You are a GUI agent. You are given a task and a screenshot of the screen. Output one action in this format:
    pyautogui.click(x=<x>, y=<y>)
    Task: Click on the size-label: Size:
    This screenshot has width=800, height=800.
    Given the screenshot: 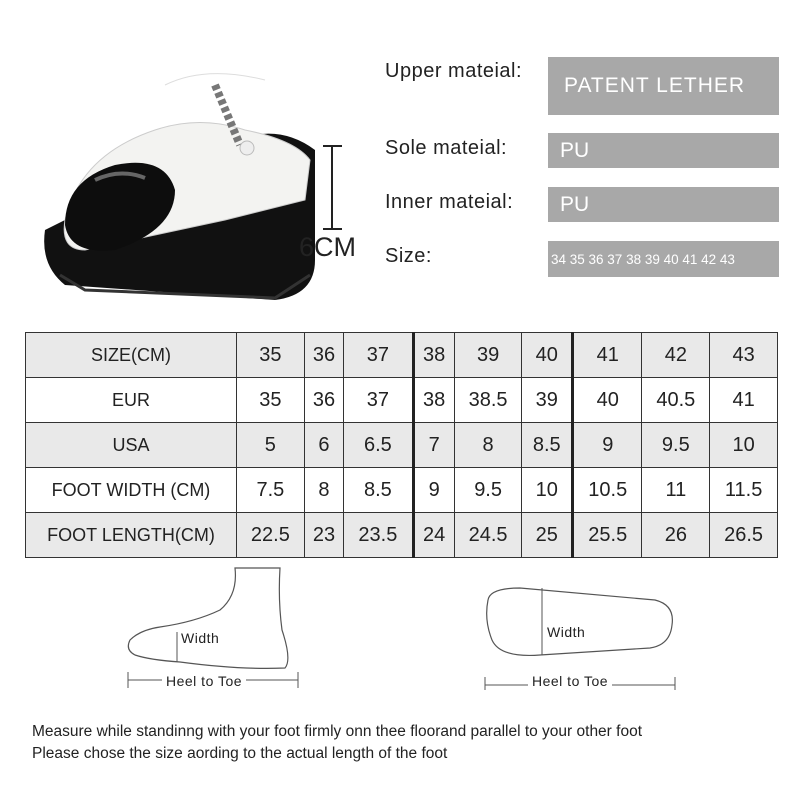 What is the action you would take?
    pyautogui.click(x=408, y=256)
    